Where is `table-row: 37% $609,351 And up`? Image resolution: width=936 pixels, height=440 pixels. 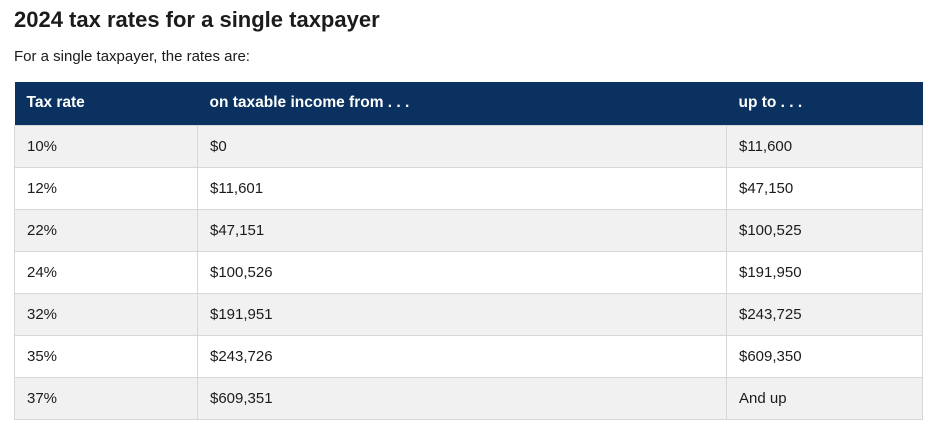 table-row: 37% $609,351 And up is located at coordinates (468, 398).